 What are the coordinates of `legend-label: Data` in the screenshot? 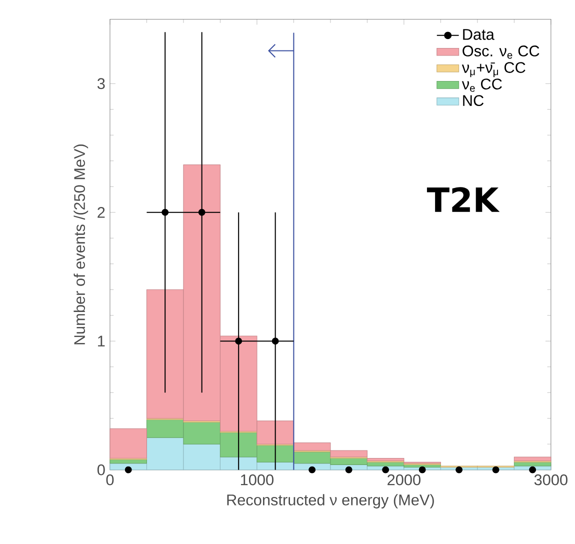 It's located at (478, 34).